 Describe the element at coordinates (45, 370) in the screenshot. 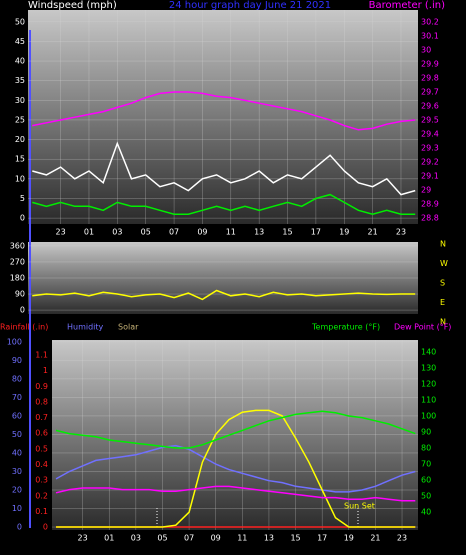

I see `y3-tick-label: 1` at that location.